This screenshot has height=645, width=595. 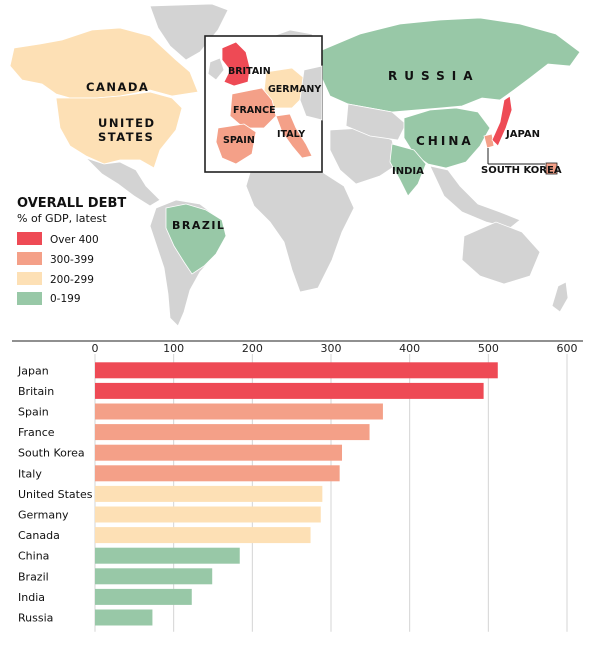 I want to click on bar-italy, so click(x=217, y=473).